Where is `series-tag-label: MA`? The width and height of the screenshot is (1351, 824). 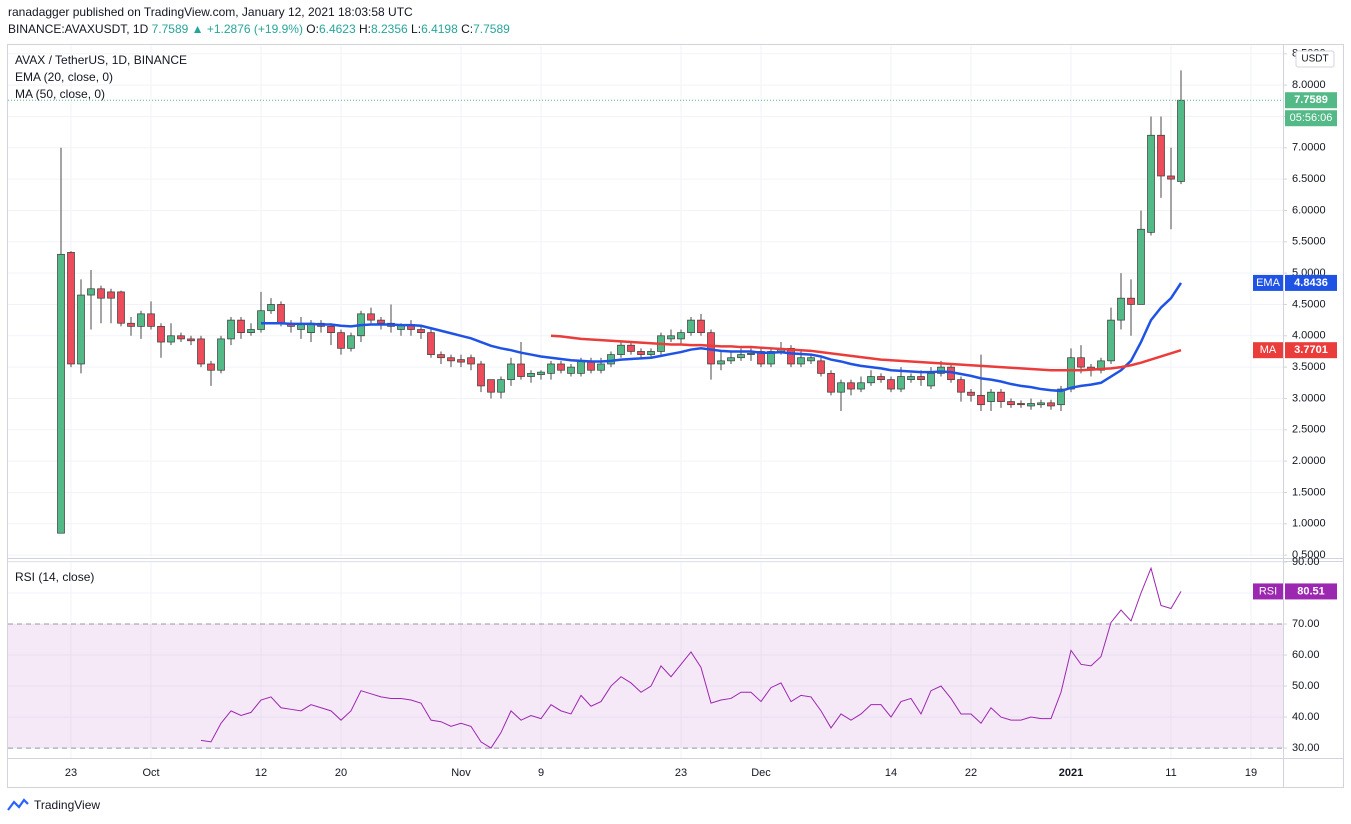 series-tag-label: MA is located at coordinates (1268, 350).